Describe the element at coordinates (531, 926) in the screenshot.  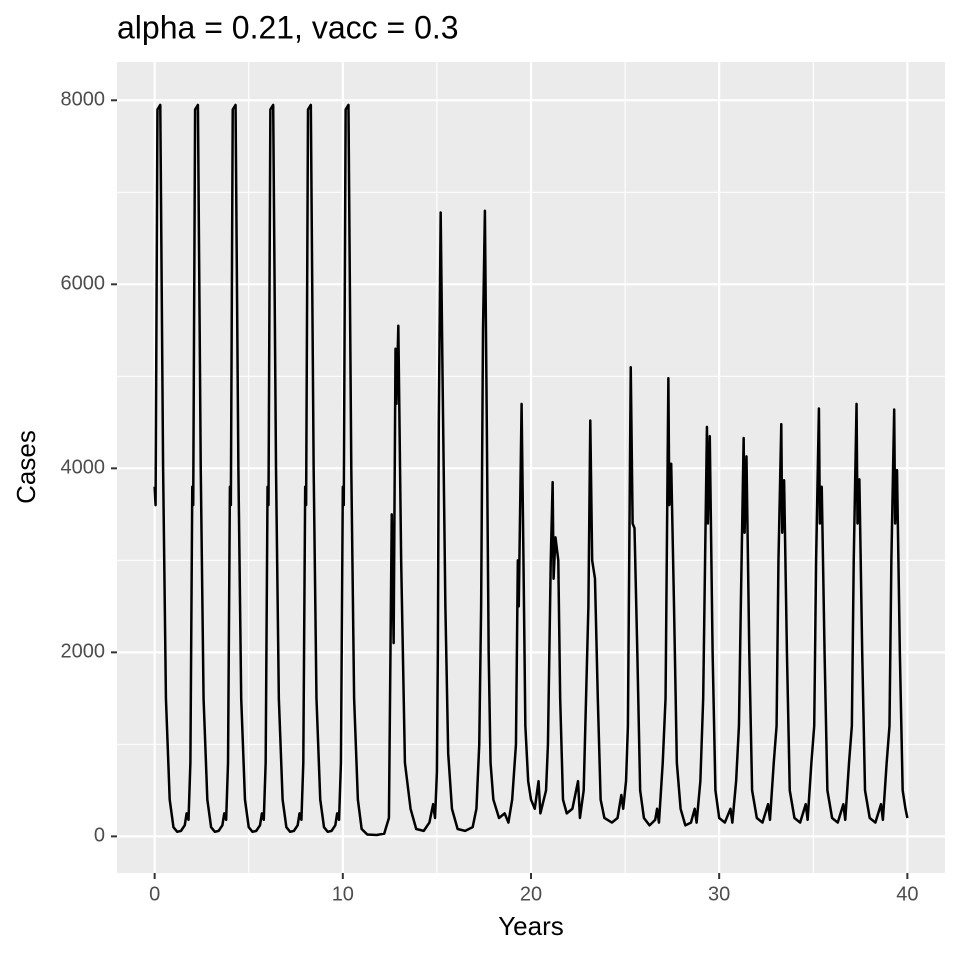
I see `x-axis-title: Years` at that location.